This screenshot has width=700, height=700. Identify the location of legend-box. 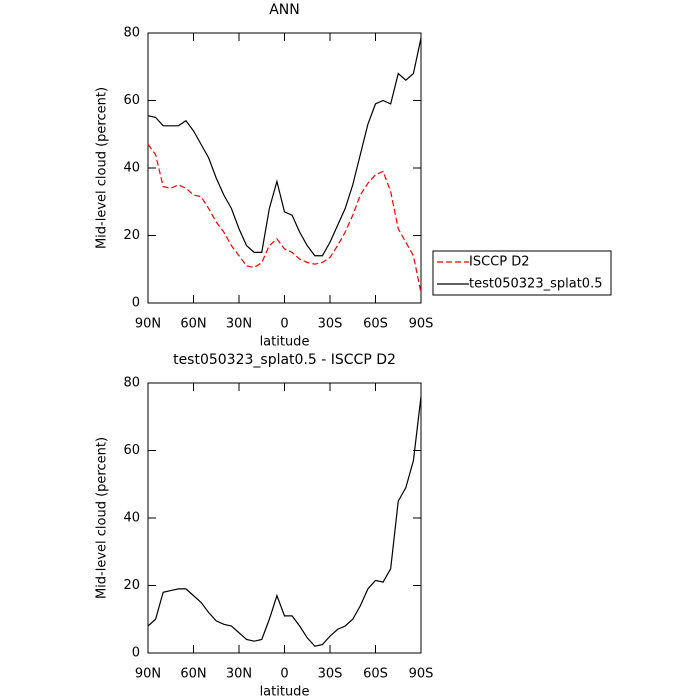
(522, 273).